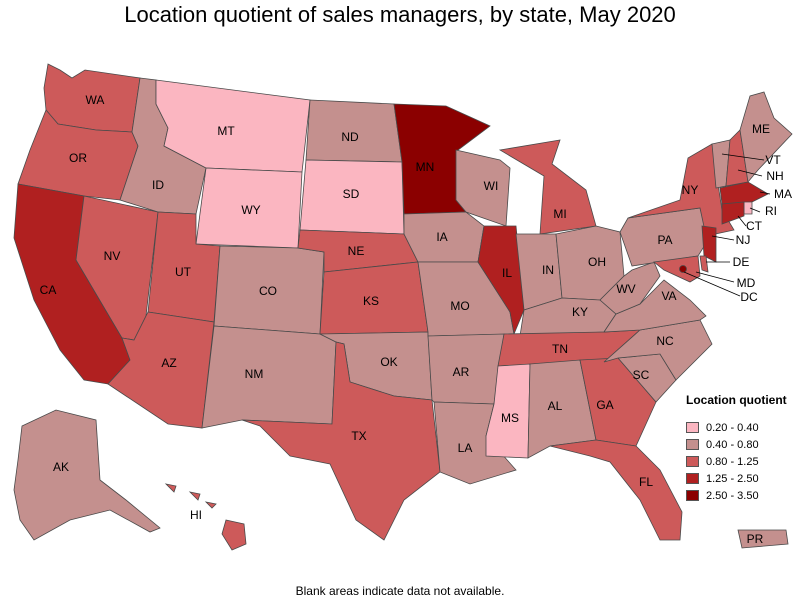 The width and height of the screenshot is (800, 600). What do you see at coordinates (746, 283) in the screenshot?
I see `state-label-md: MD` at bounding box center [746, 283].